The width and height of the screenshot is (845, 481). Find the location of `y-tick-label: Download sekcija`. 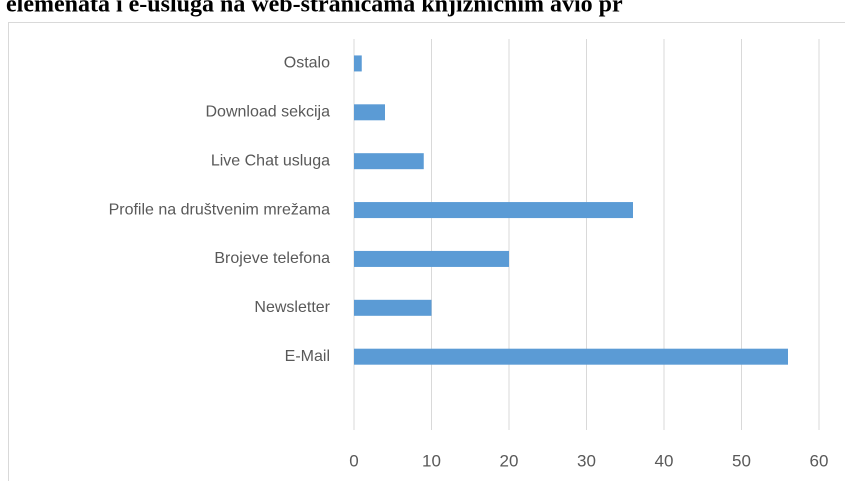

y-tick-label: Download sekcija is located at coordinates (267, 112).